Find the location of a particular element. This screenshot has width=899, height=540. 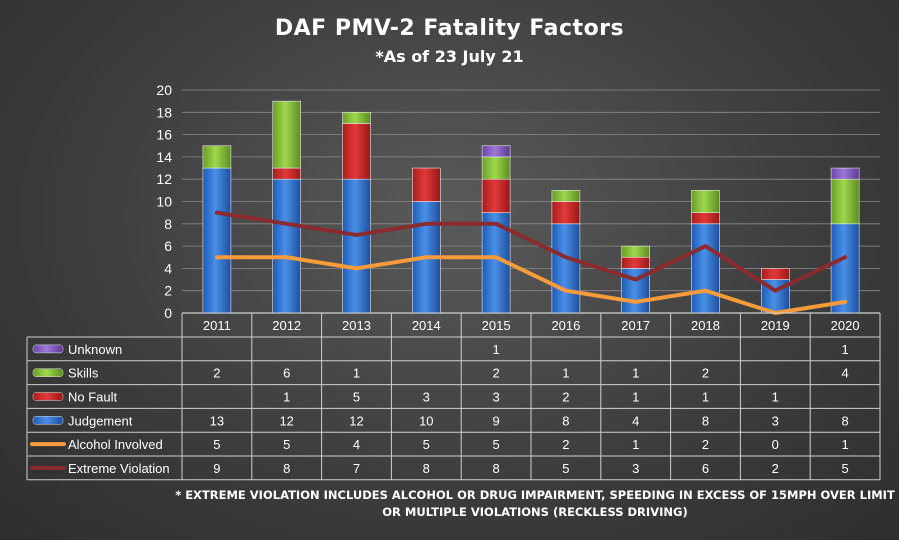

bar-skills-2015 is located at coordinates (496, 168).